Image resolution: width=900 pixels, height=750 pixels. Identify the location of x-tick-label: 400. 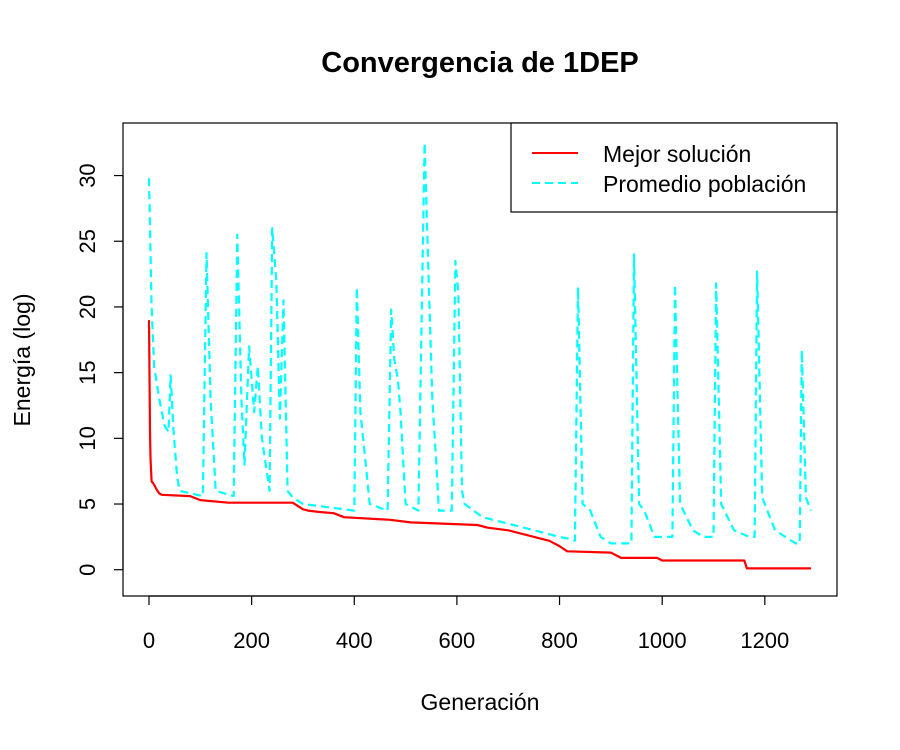
(354, 640).